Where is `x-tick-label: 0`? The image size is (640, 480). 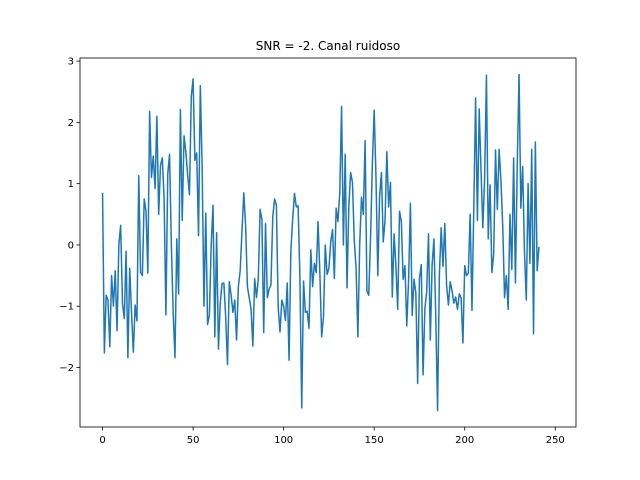
x-tick-label: 0 is located at coordinates (102, 440).